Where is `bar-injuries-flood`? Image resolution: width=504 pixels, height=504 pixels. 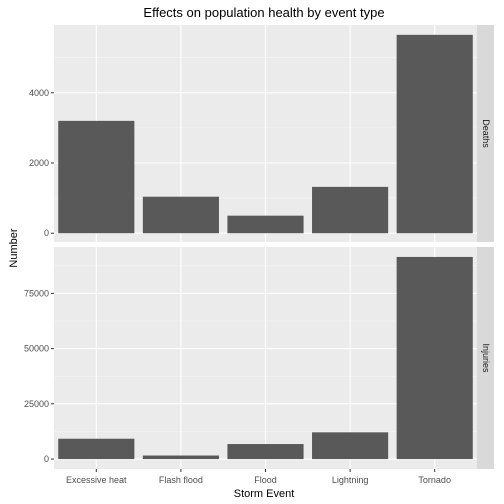
bar-injuries-flood is located at coordinates (265, 452).